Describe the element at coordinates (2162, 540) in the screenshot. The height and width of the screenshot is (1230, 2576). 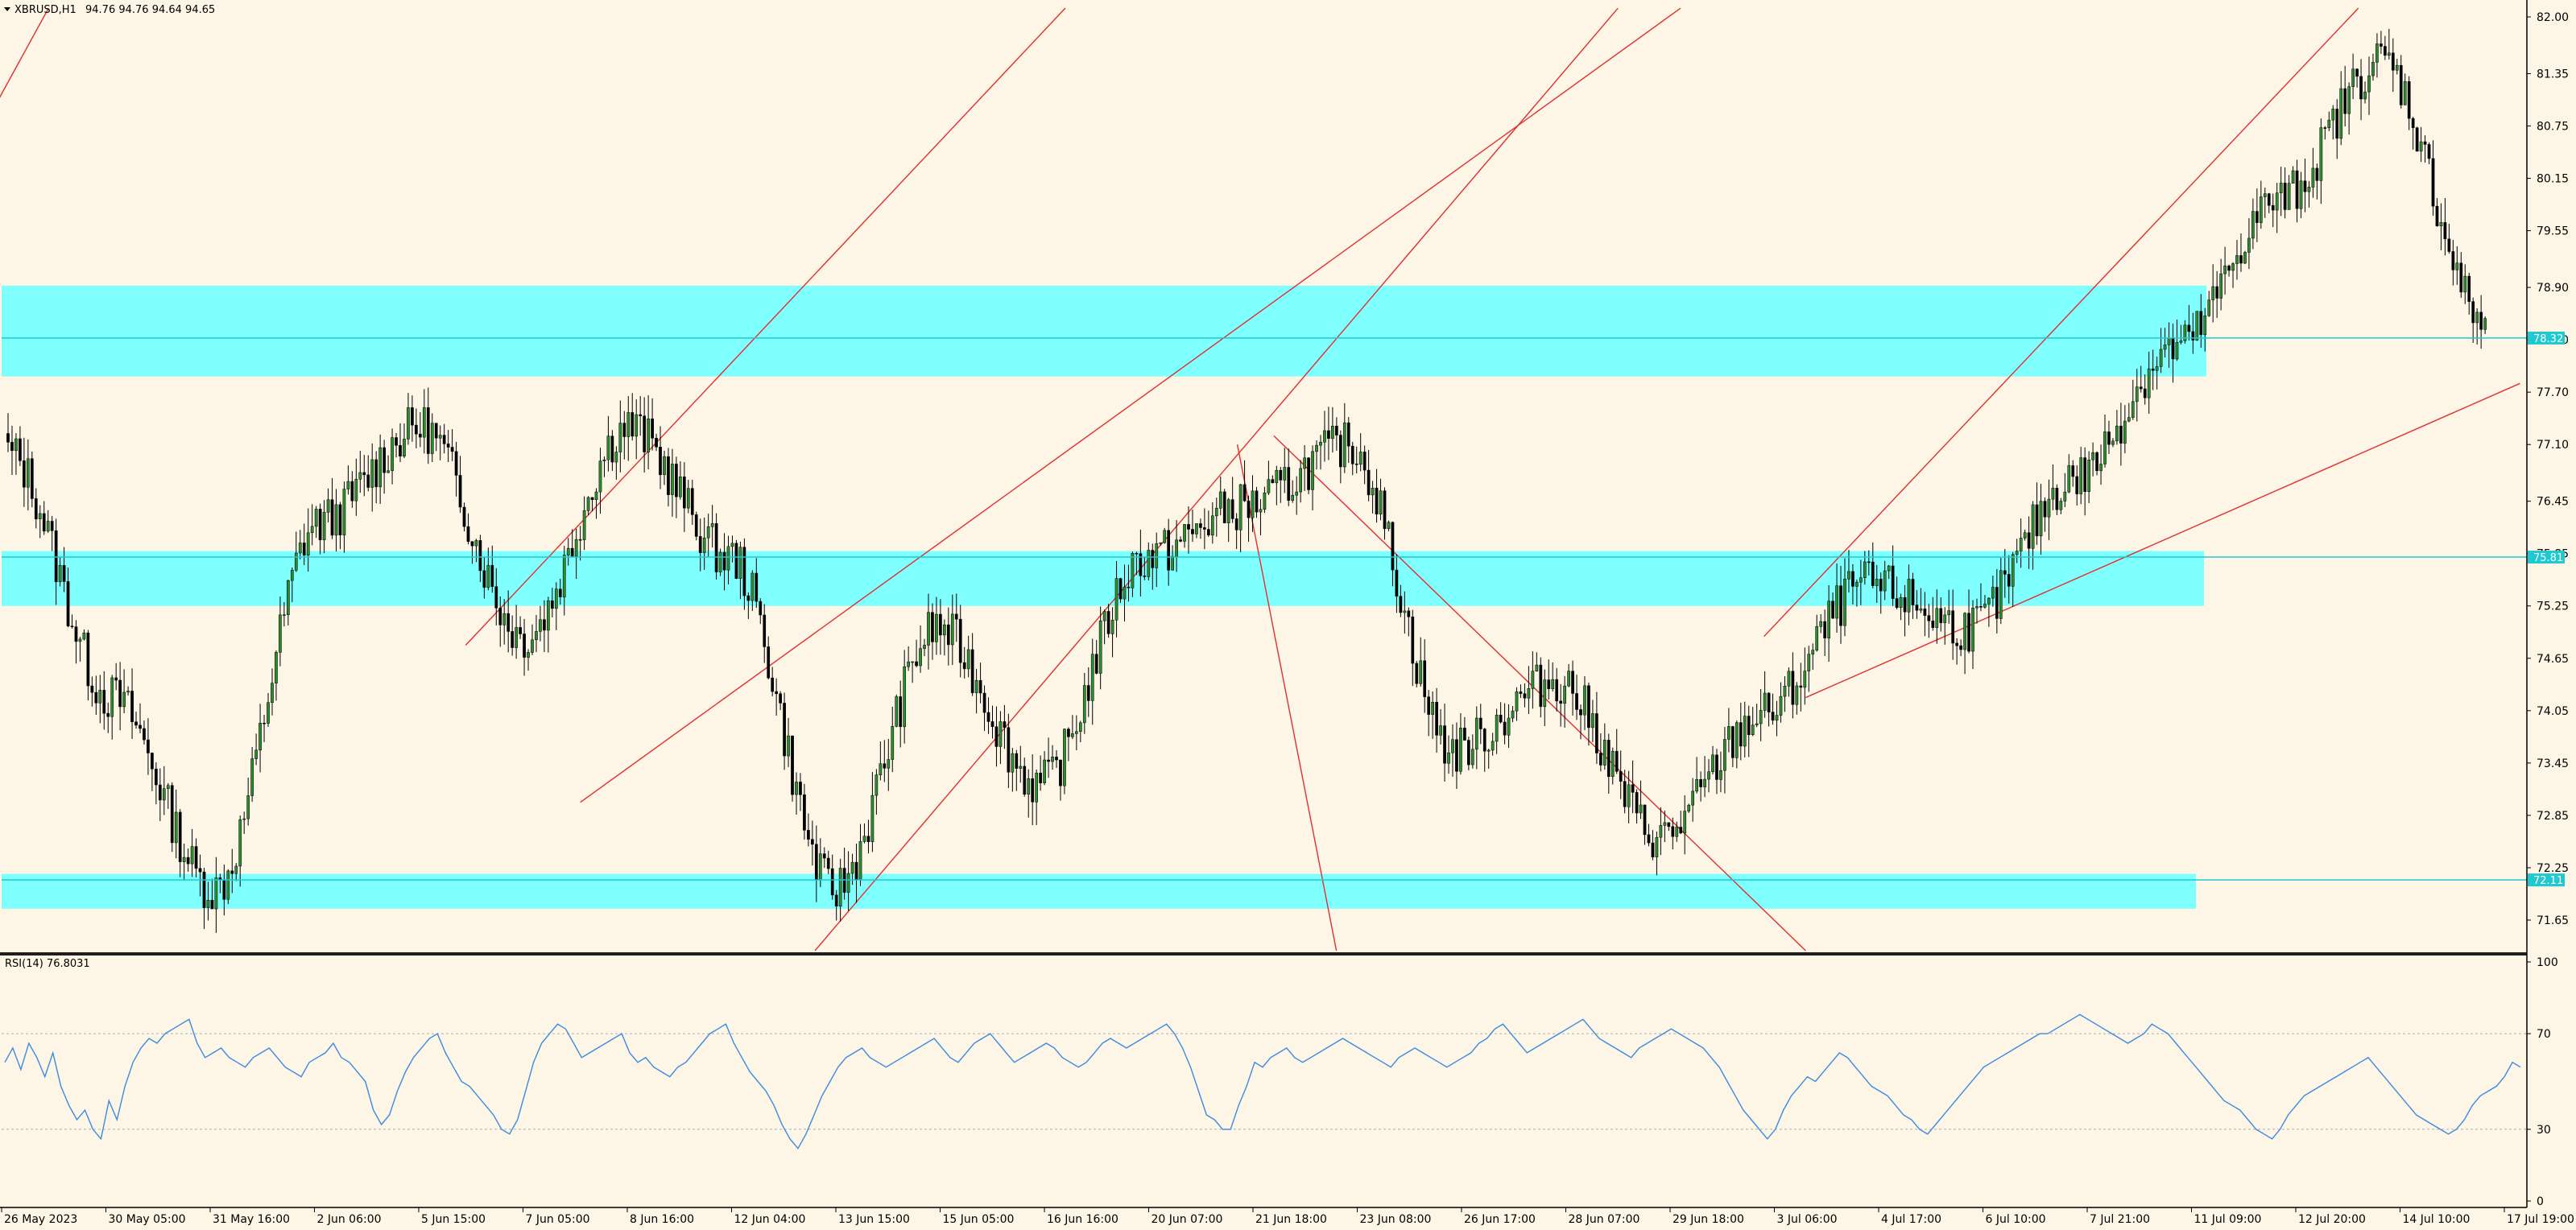
I see `trendline` at that location.